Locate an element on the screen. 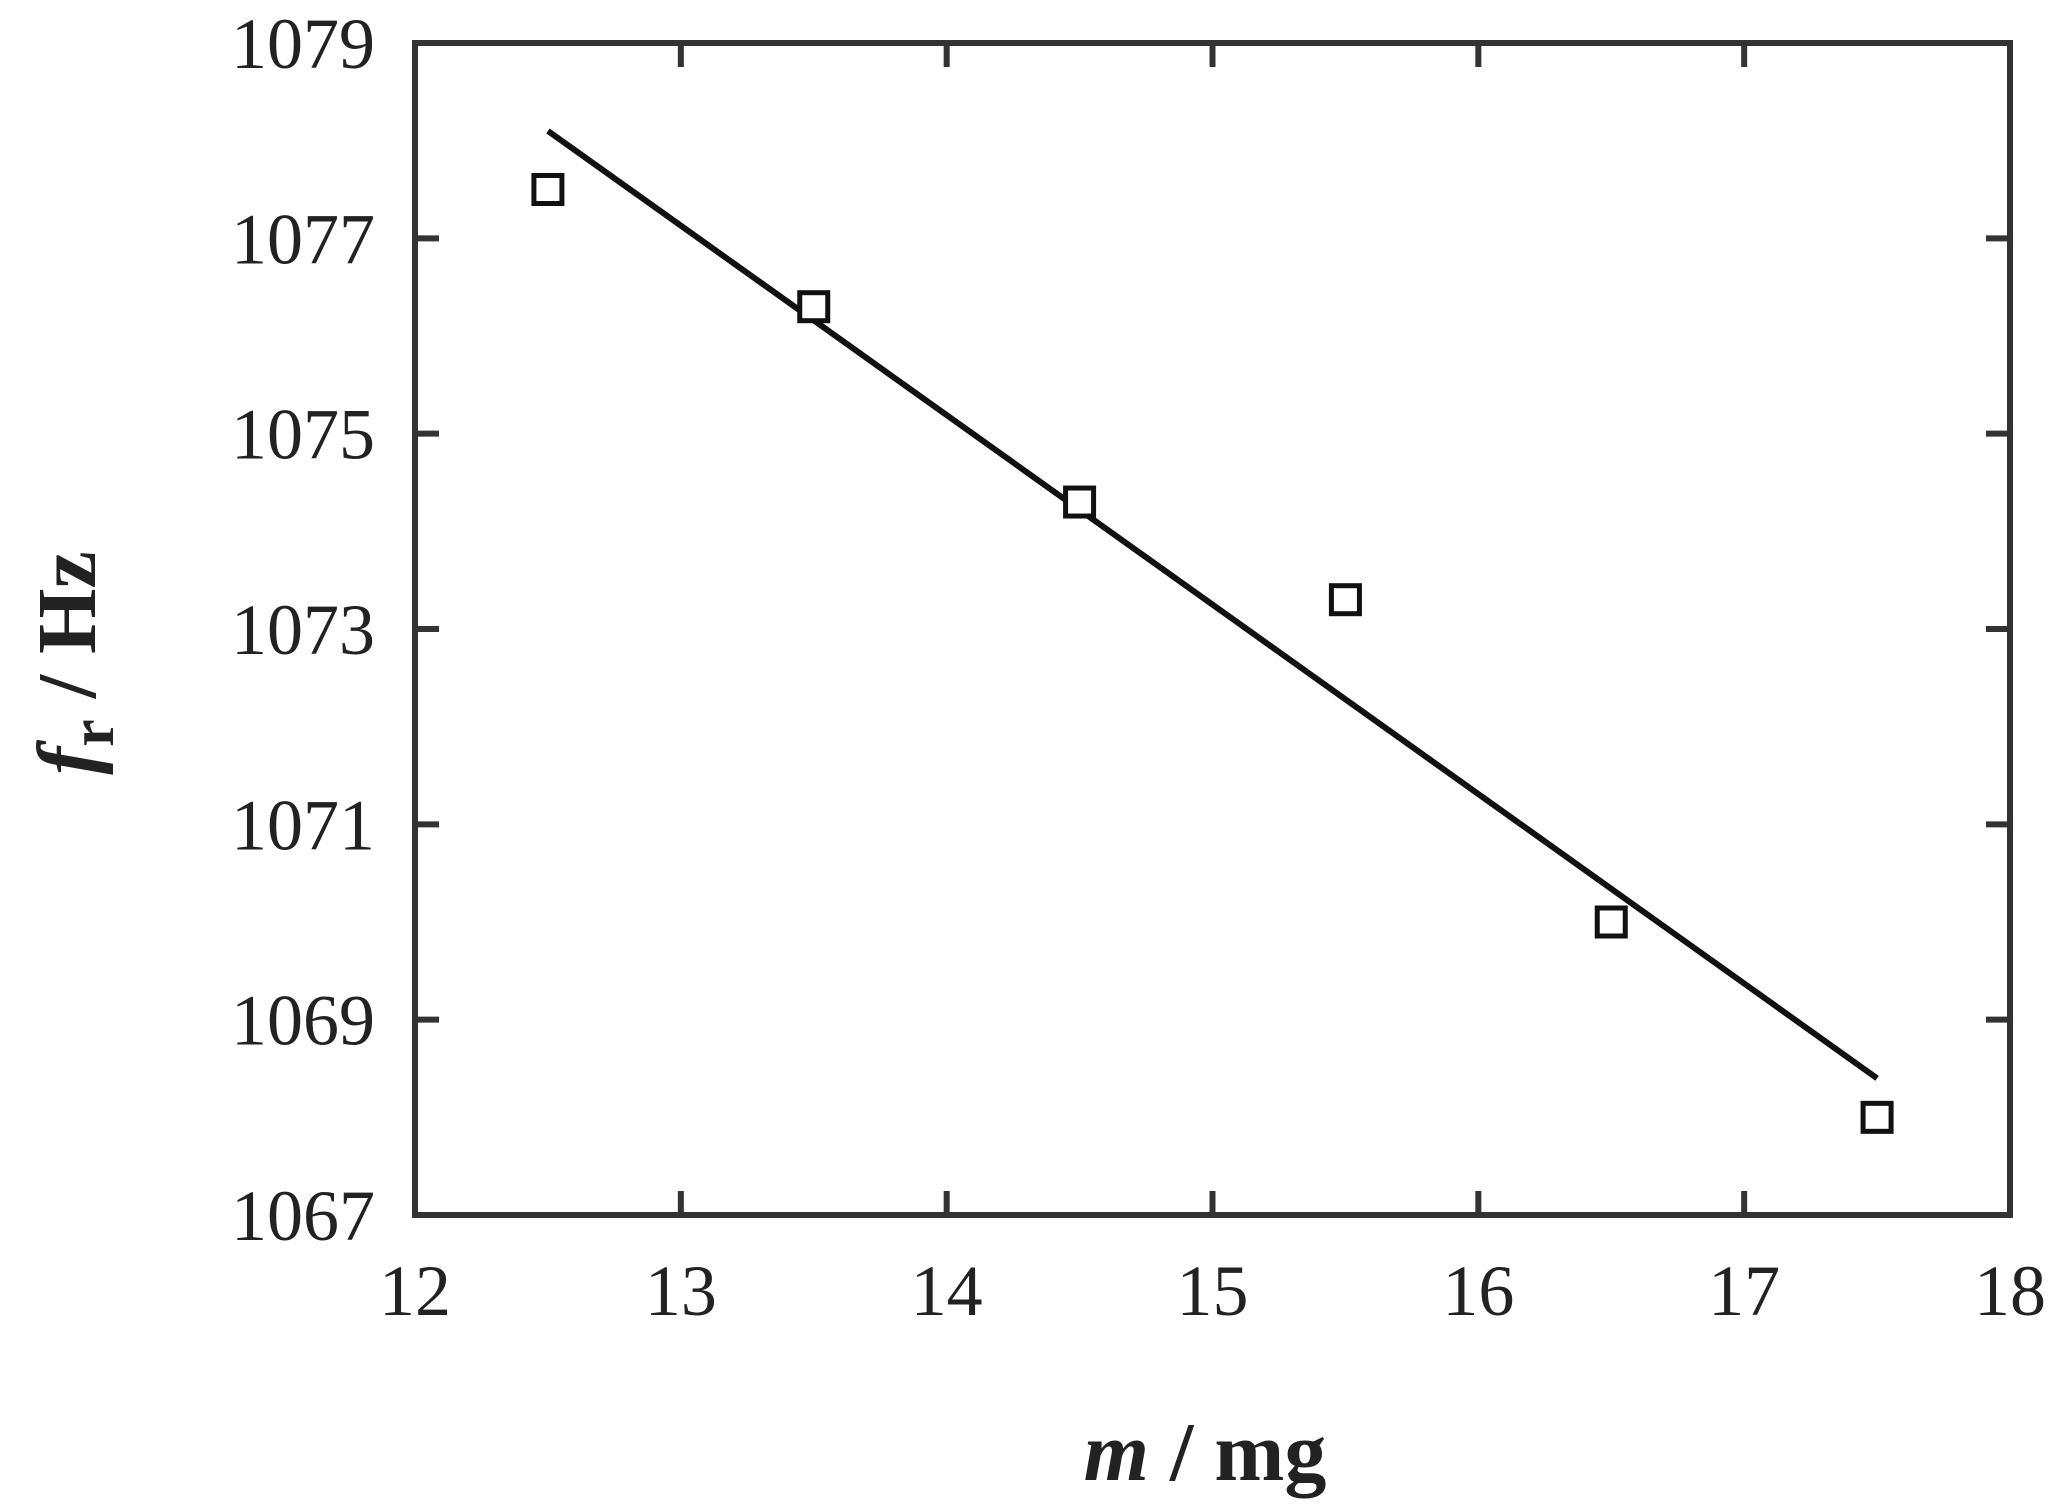  y-tick-label: 1073 is located at coordinates (303, 630).